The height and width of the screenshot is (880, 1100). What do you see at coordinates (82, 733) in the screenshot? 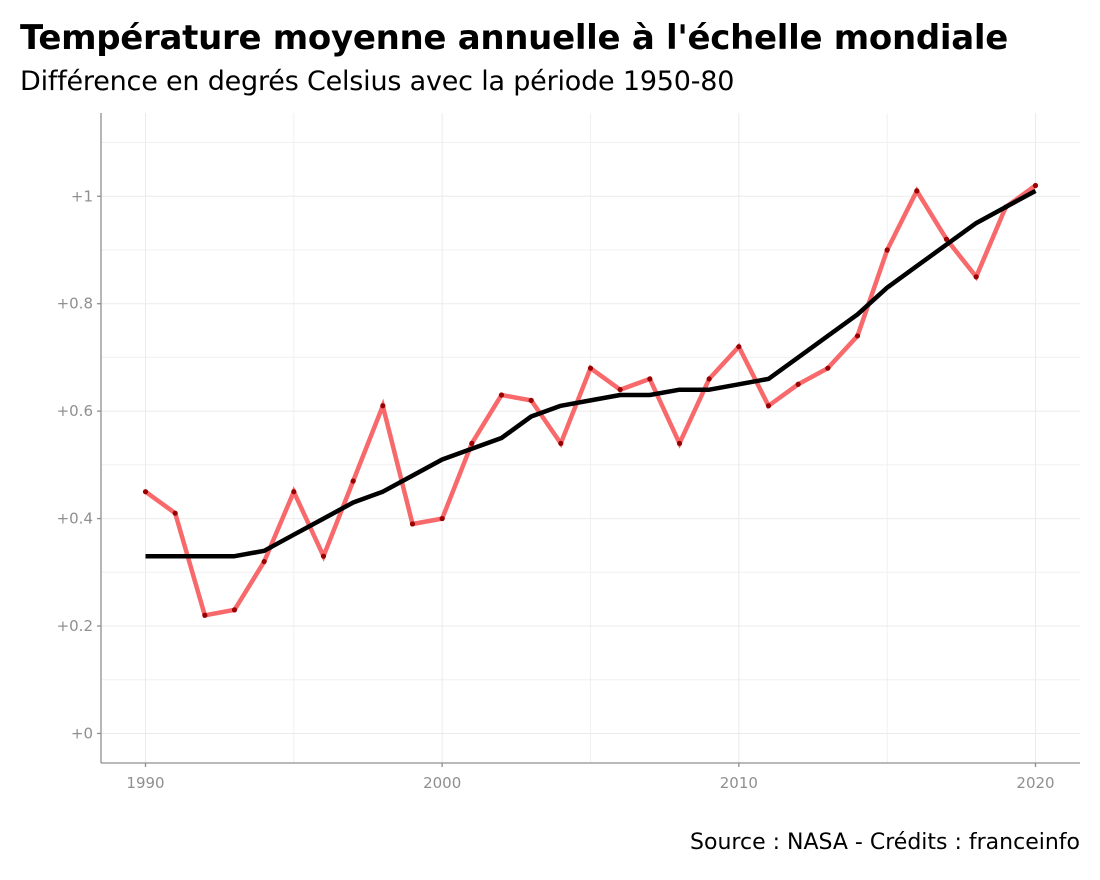
I see `y-tick-label: +0` at bounding box center [82, 733].